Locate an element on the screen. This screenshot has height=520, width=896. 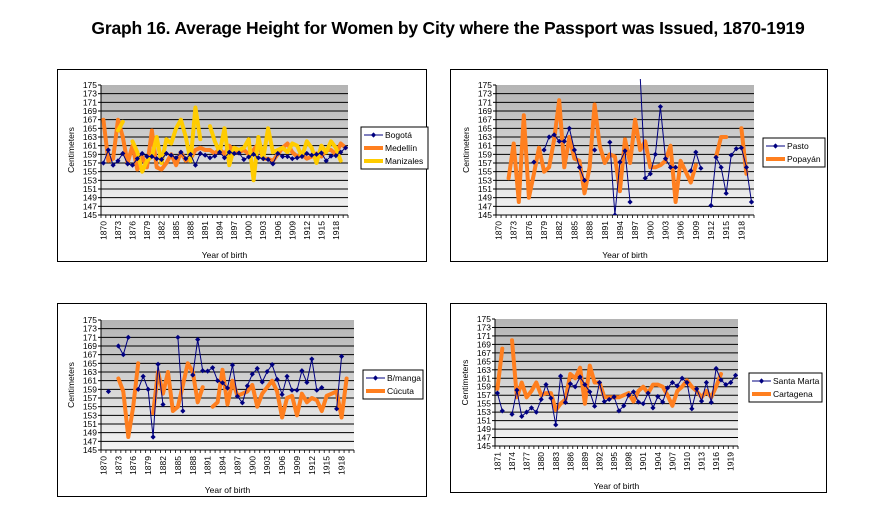
plot-area is located at coordinates (227, 385).